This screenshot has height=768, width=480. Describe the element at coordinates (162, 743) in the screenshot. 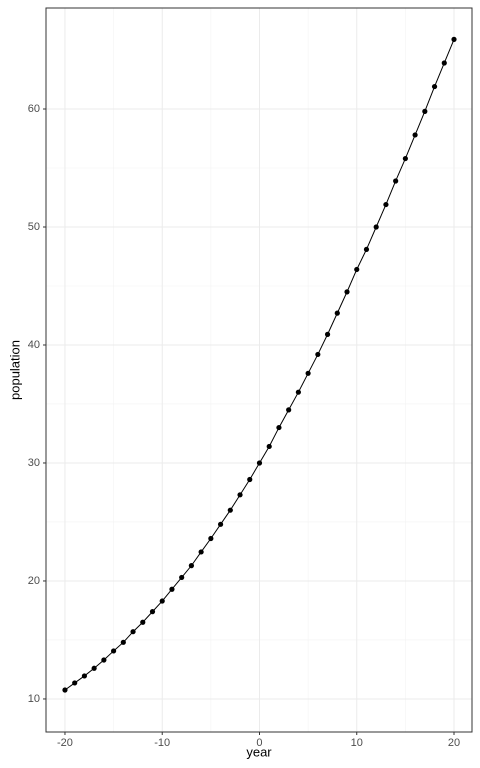

I see `x-tick-label: -10` at that location.